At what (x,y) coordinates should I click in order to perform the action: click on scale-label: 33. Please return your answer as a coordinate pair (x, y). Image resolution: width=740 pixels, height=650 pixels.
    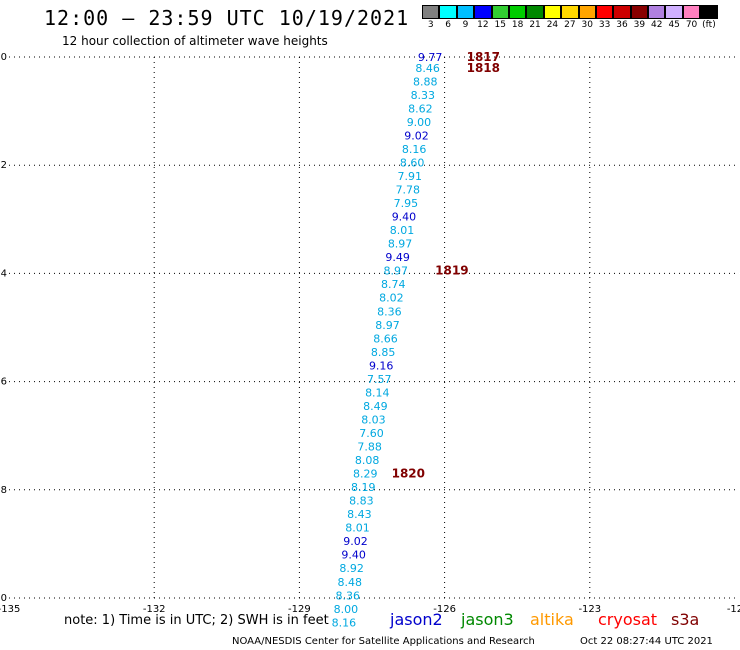
    Looking at the image, I should click on (604, 25).